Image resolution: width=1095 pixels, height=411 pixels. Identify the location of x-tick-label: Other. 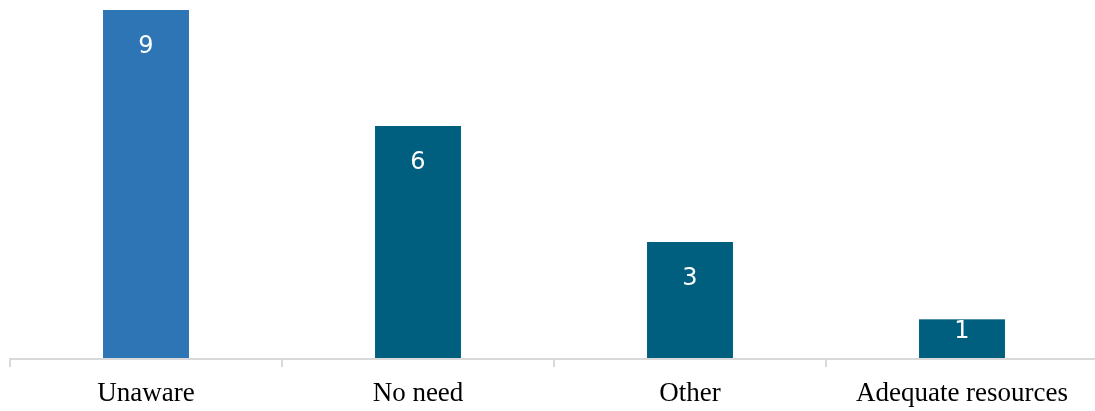
(690, 392).